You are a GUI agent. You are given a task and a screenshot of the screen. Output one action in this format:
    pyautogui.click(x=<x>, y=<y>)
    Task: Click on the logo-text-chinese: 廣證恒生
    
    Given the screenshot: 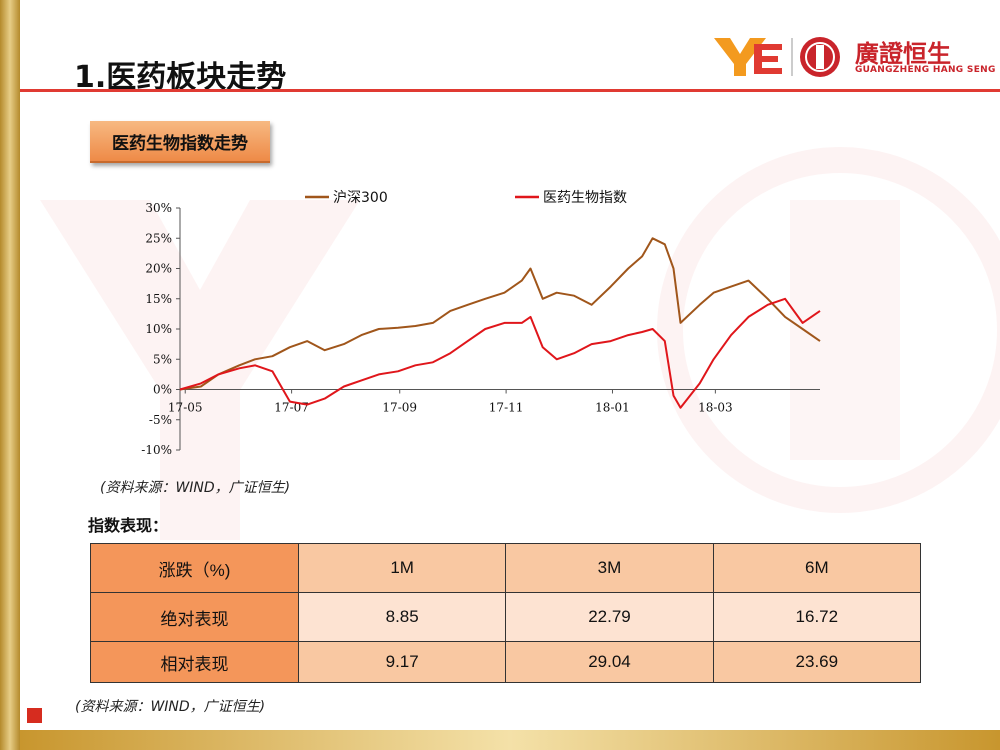 What is the action you would take?
    pyautogui.click(x=903, y=54)
    